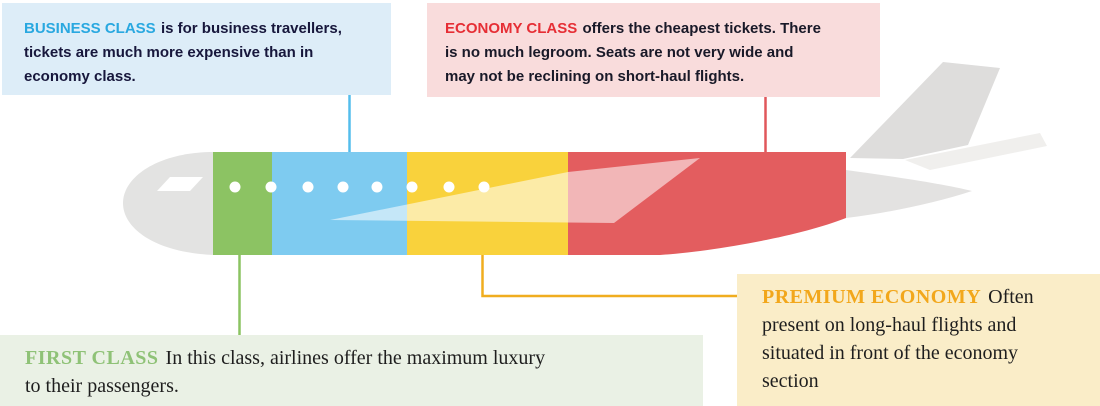  Describe the element at coordinates (242, 203) in the screenshot. I see `first-class-section` at that location.